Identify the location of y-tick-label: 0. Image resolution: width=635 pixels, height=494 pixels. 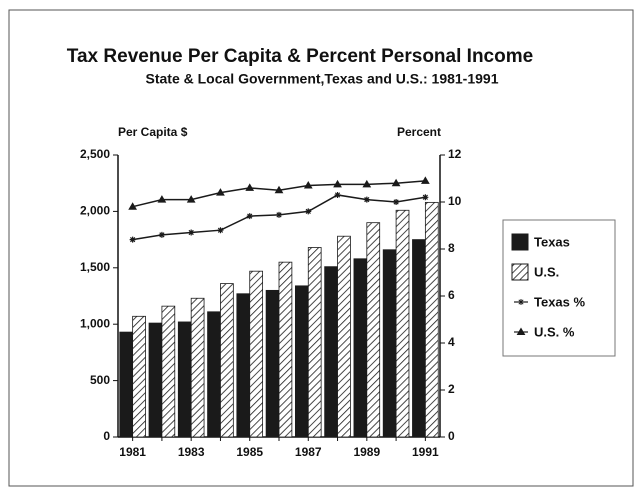
(106, 436).